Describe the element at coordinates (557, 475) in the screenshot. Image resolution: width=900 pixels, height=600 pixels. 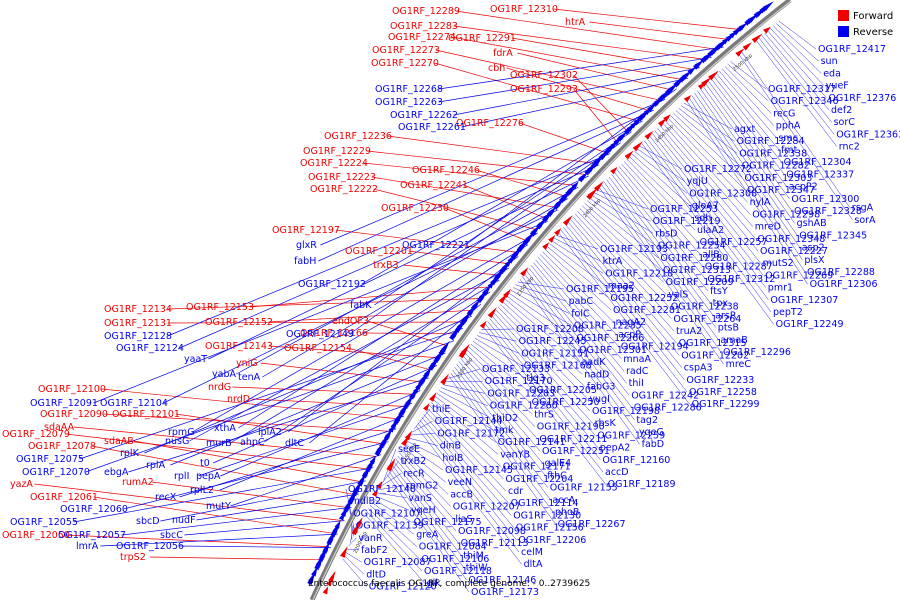
I see `reverse-gene-label: fthC` at that location.